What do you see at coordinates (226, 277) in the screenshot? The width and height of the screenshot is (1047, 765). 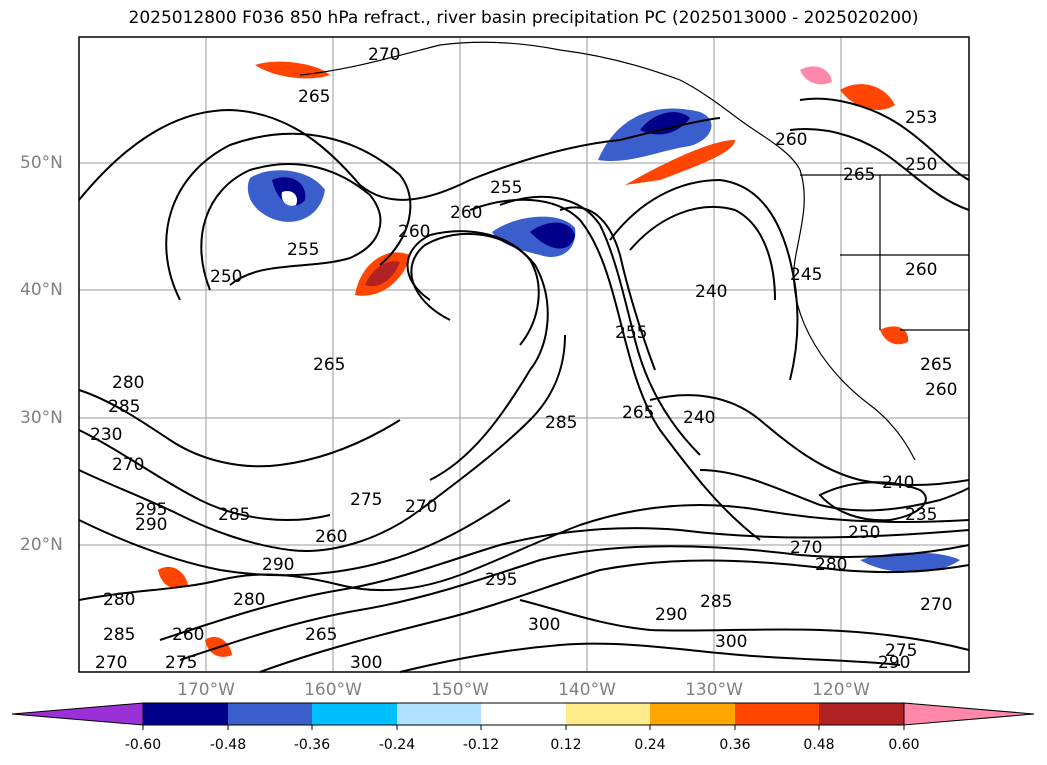 I see `contour-label: 250` at bounding box center [226, 277].